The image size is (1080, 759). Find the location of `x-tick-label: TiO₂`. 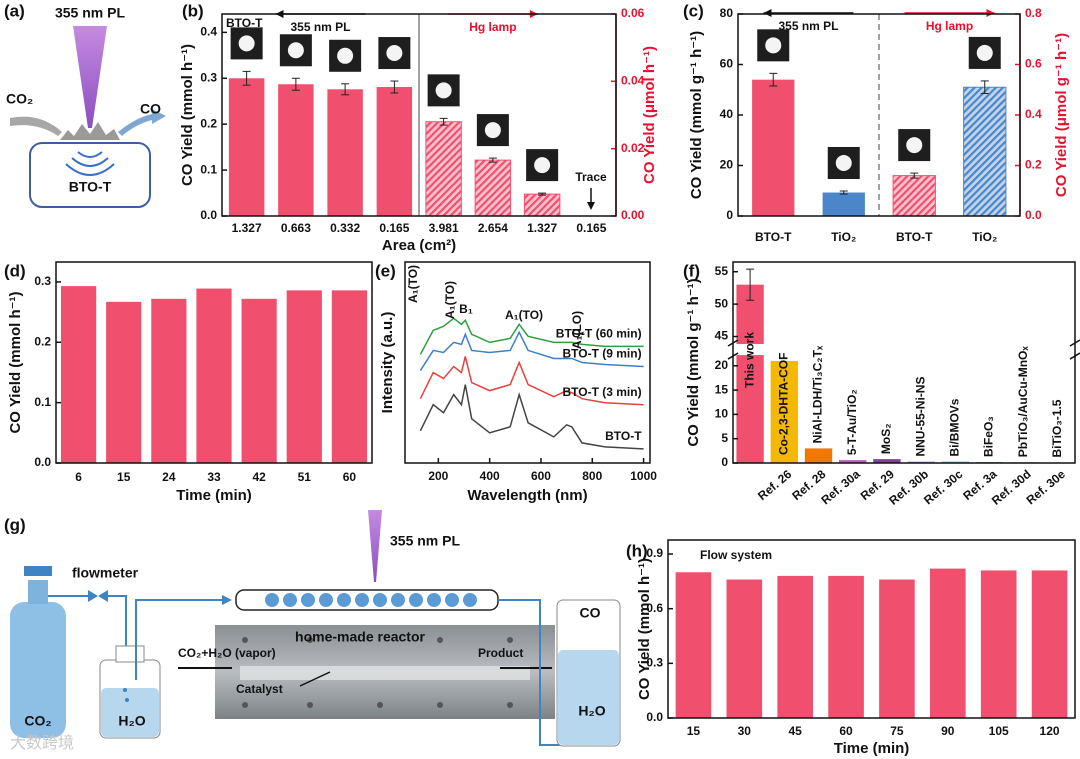

x-tick-label: TiO₂ is located at coordinates (843, 237).